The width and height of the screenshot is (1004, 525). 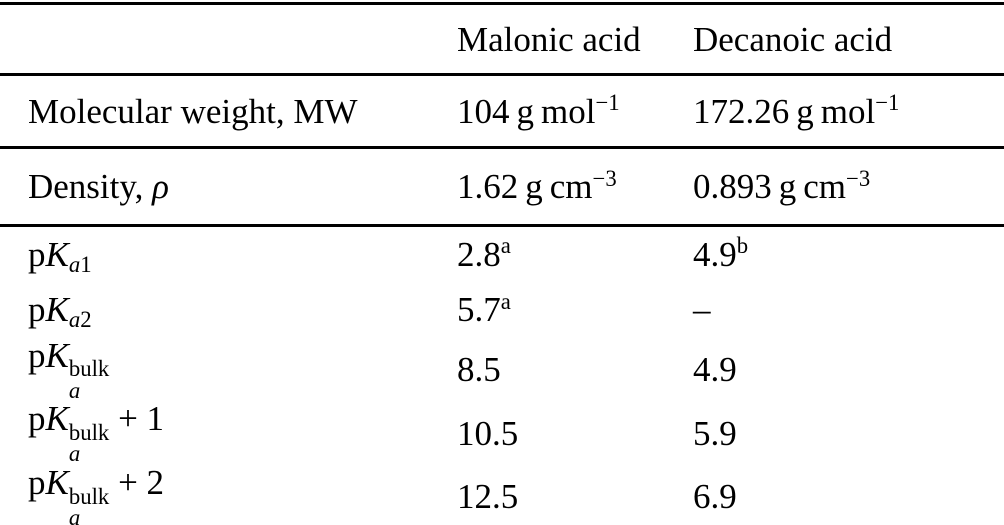 I want to click on label-suffix: + 2, so click(x=137, y=483).